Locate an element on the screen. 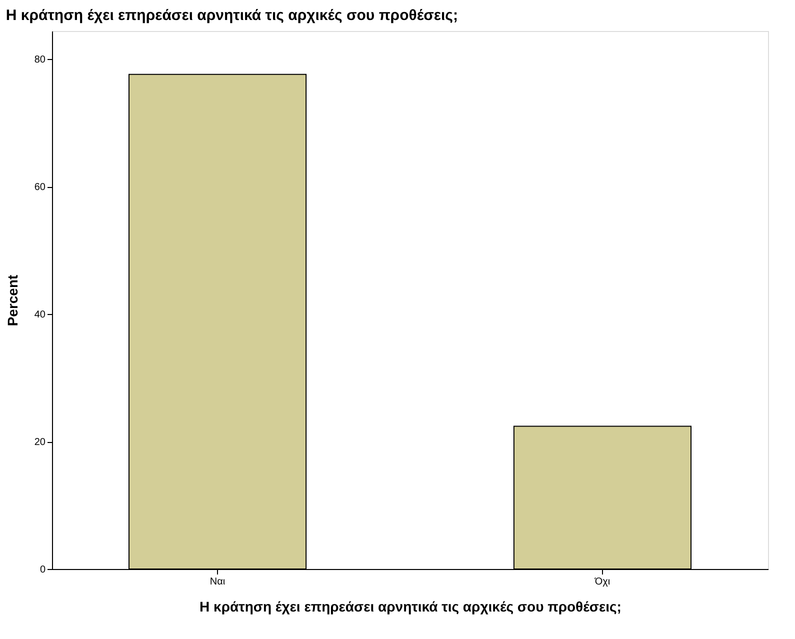 Image resolution: width=795 pixels, height=639 pixels. y-tick-label: 20 is located at coordinates (40, 442).